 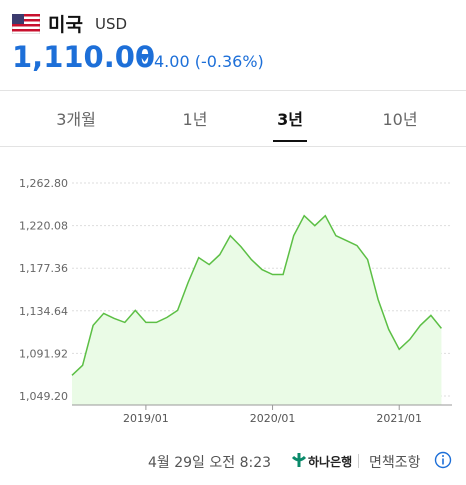 What do you see at coordinates (209, 61) in the screenshot?
I see `change: 4.00 (-0.36%)` at bounding box center [209, 61].